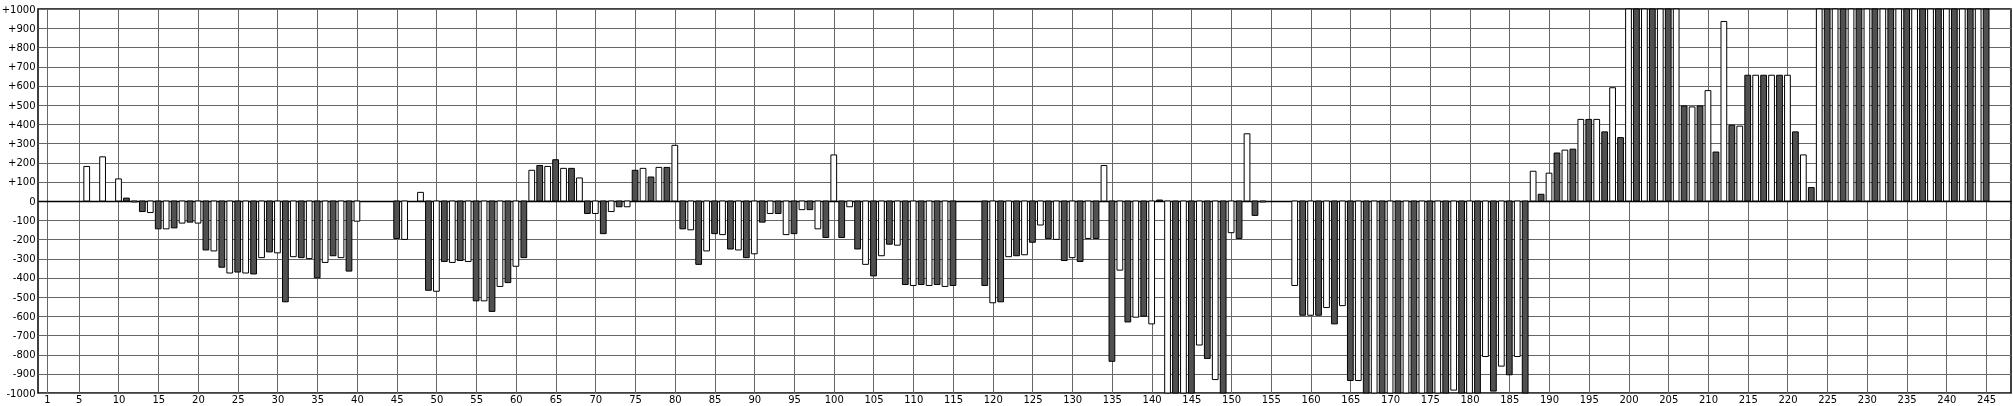 Image resolution: width=2013 pixels, height=406 pixels. What do you see at coordinates (953, 399) in the screenshot?
I see `x-tick-label: 115` at bounding box center [953, 399].